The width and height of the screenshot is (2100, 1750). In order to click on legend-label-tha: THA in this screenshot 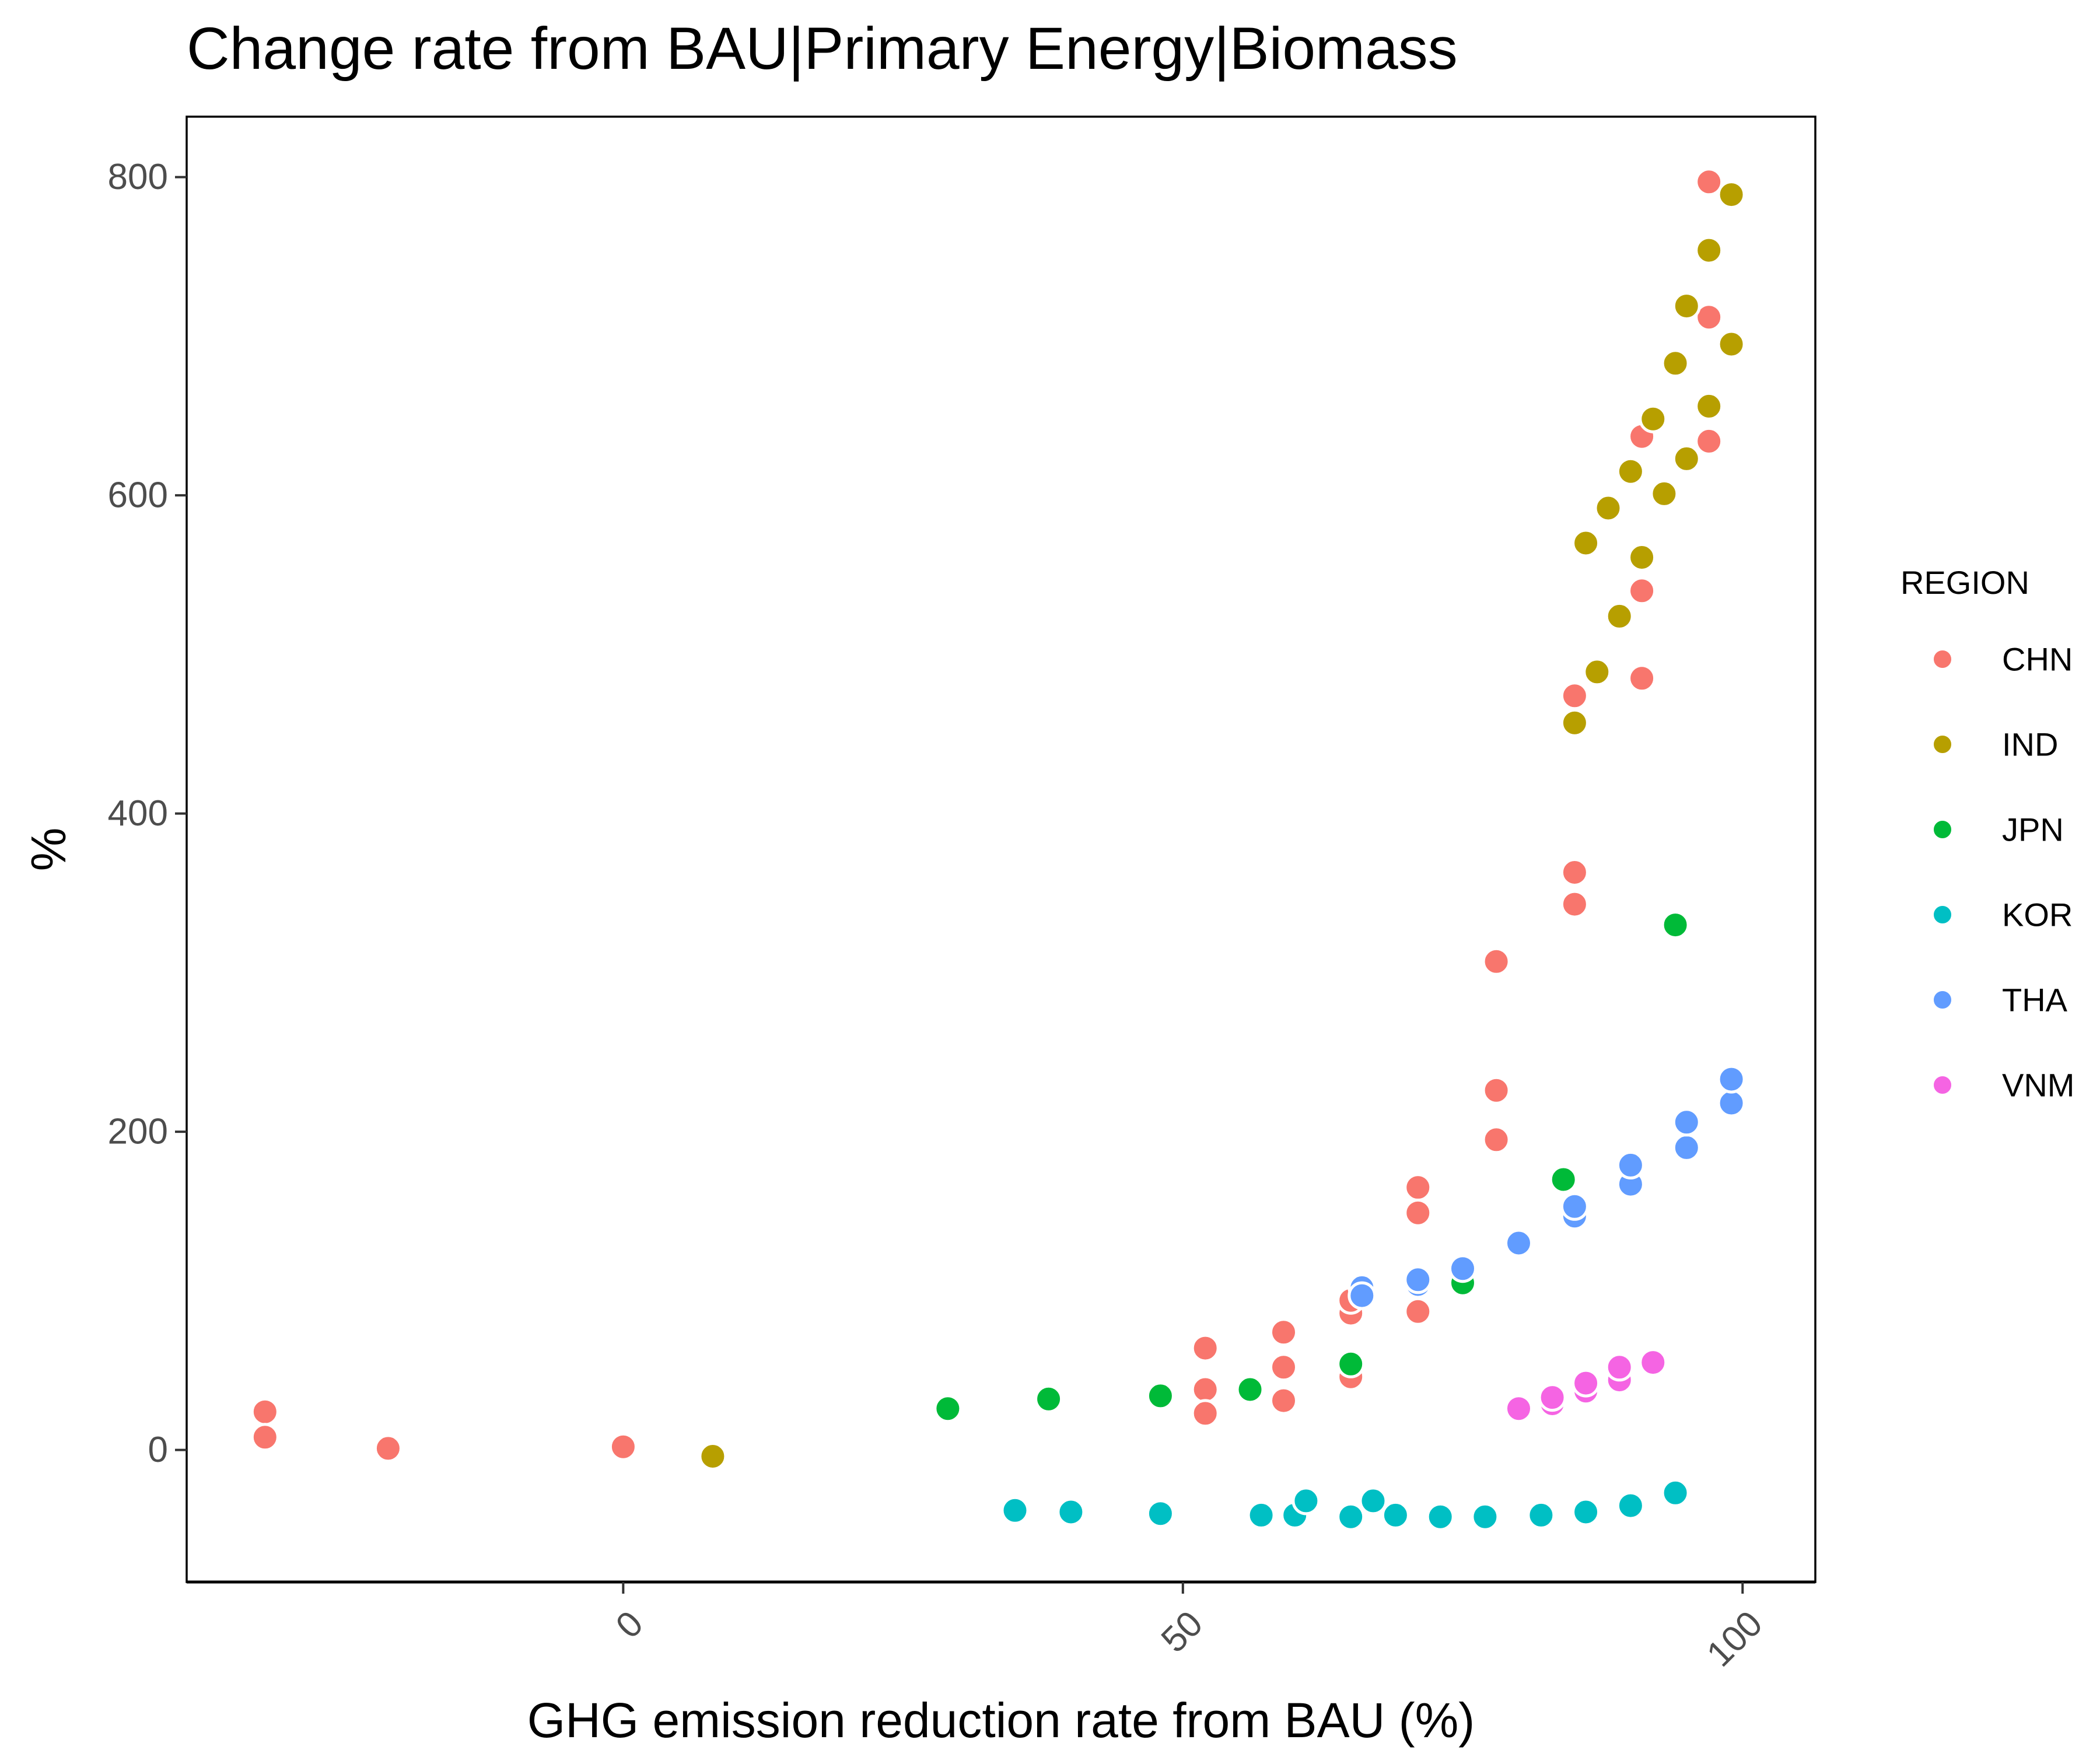, I will do `click(2035, 1000)`.